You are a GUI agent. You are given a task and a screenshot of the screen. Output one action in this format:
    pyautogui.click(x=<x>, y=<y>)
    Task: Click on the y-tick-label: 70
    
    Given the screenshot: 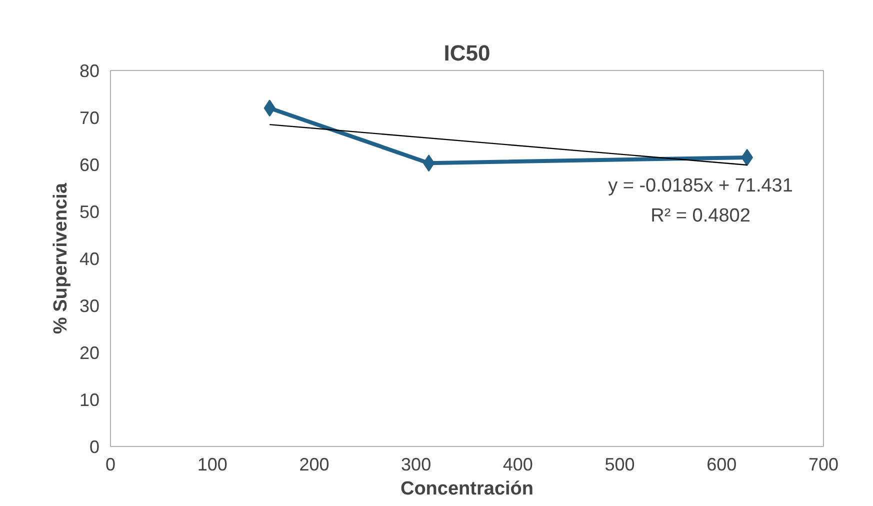 What is the action you would take?
    pyautogui.click(x=89, y=118)
    